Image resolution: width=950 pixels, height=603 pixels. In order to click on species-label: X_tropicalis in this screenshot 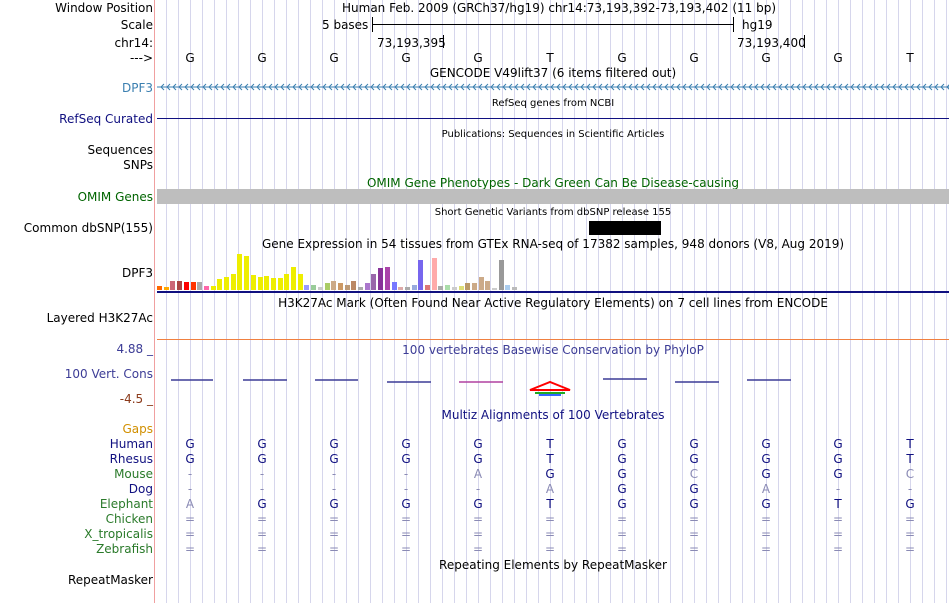, I will do `click(118, 534)`.